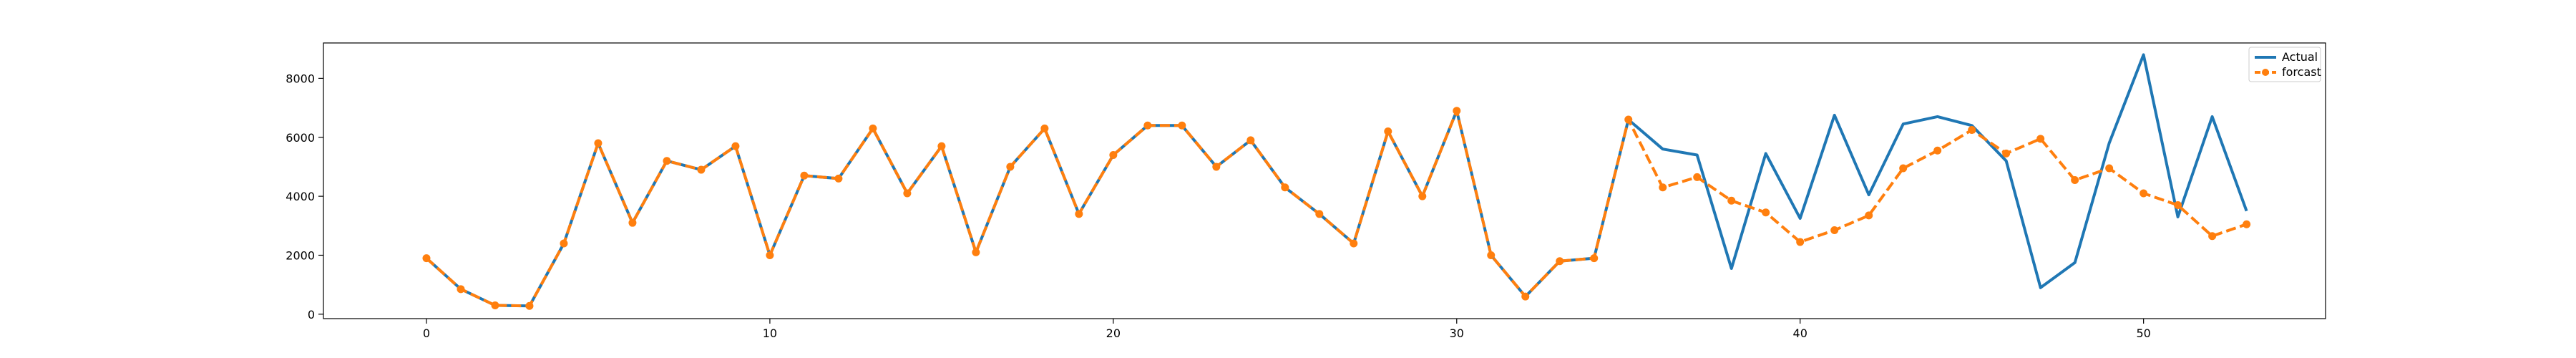 The image size is (2576, 358). I want to click on y-tick-label: 2000, so click(300, 255).